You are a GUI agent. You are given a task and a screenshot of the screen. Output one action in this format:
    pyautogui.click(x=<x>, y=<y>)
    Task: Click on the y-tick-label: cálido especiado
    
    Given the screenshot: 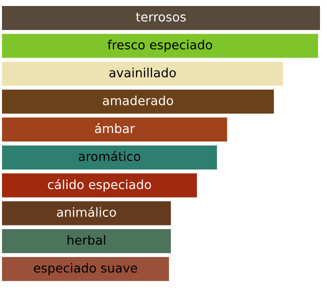 What is the action you would take?
    pyautogui.click(x=100, y=185)
    